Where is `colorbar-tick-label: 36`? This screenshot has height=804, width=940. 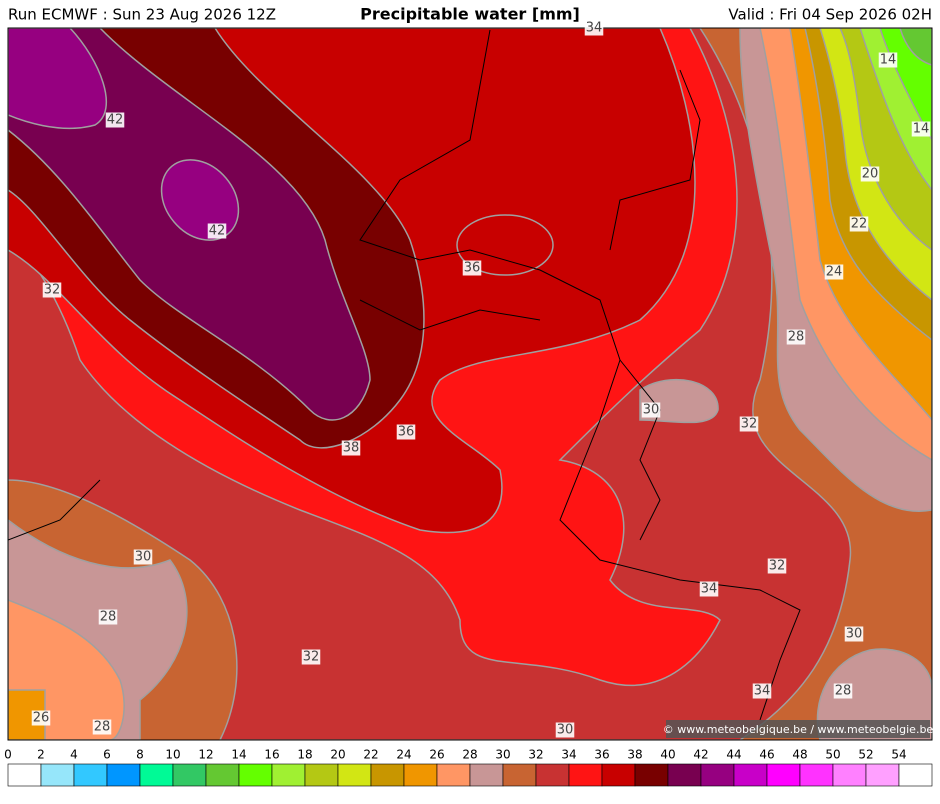 colorbar-tick-label: 36 is located at coordinates (601, 755).